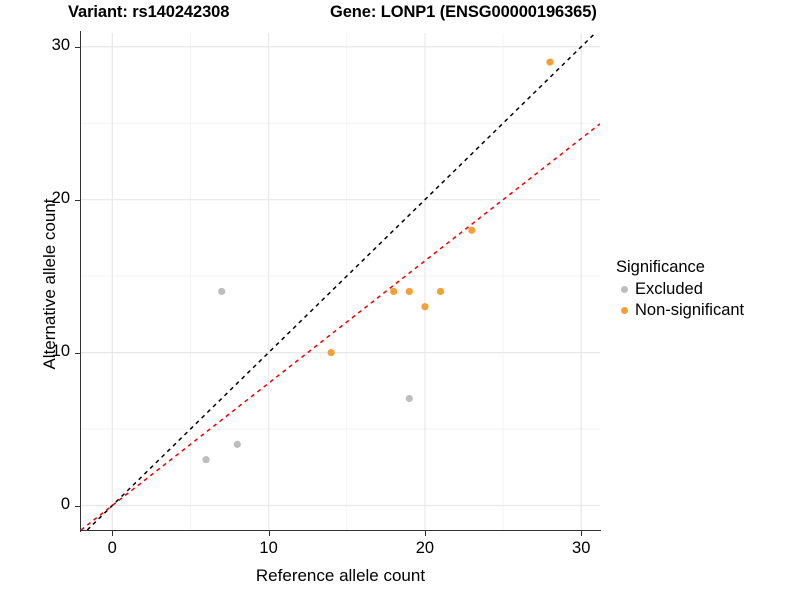 The image size is (800, 600). What do you see at coordinates (463, 12) in the screenshot?
I see `gene-title: Gene: LONP1 (ENSG00000196365)` at bounding box center [463, 12].